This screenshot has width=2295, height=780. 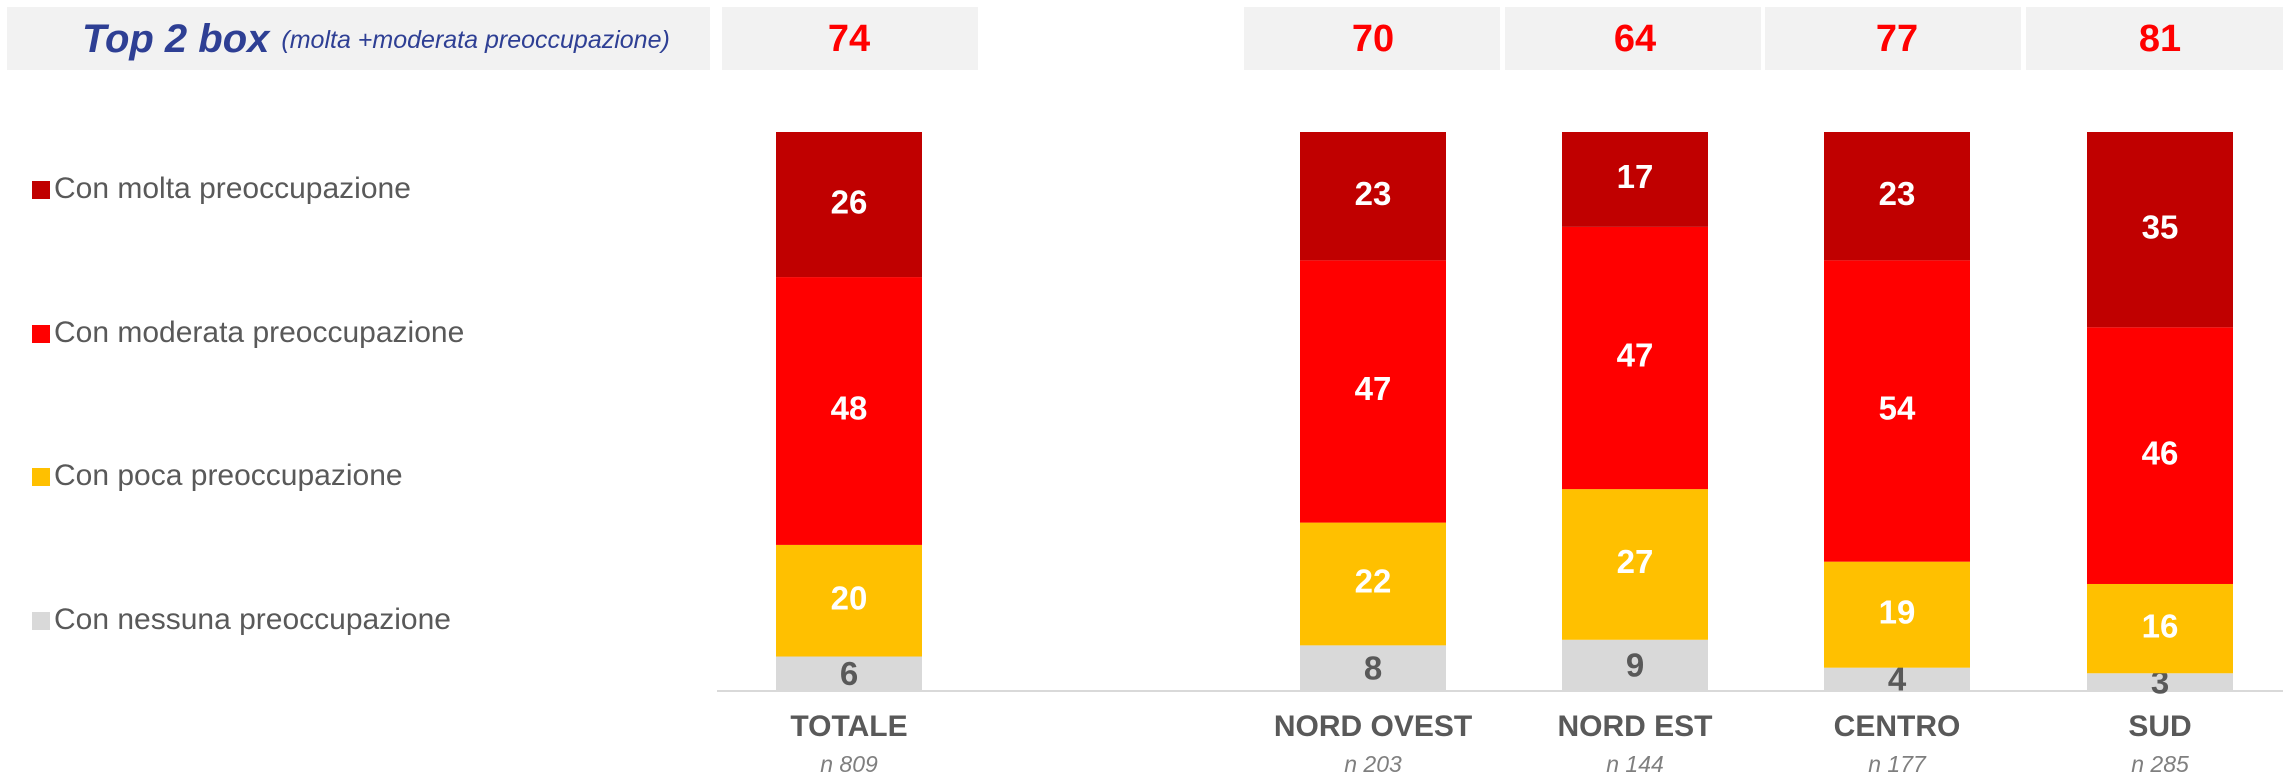 What do you see at coordinates (259, 332) in the screenshot?
I see `legend-label: Con moderata preoccupazione` at bounding box center [259, 332].